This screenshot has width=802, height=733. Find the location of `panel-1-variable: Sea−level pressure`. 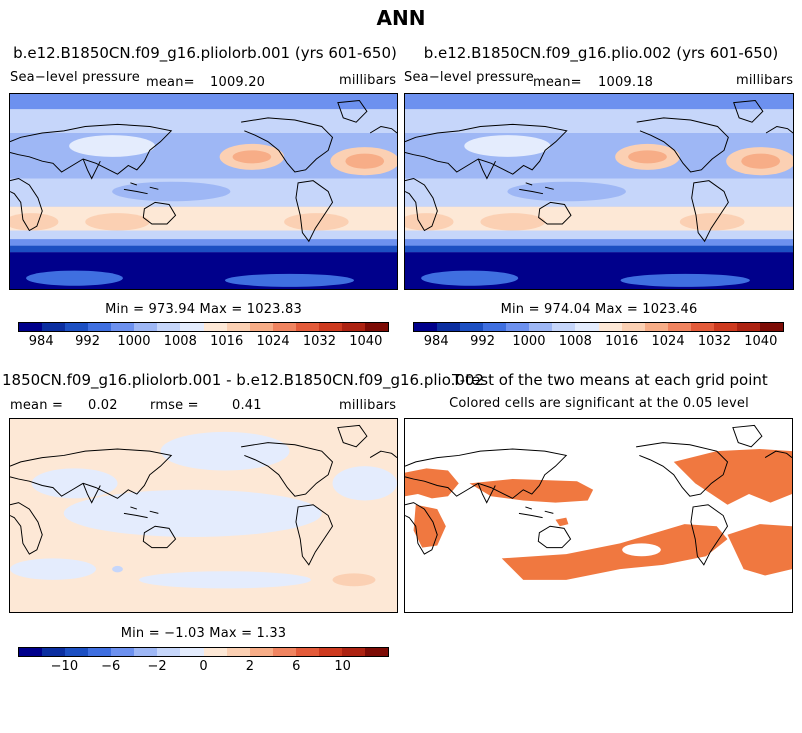

panel-1-variable: Sea−level pressure is located at coordinates (75, 77).